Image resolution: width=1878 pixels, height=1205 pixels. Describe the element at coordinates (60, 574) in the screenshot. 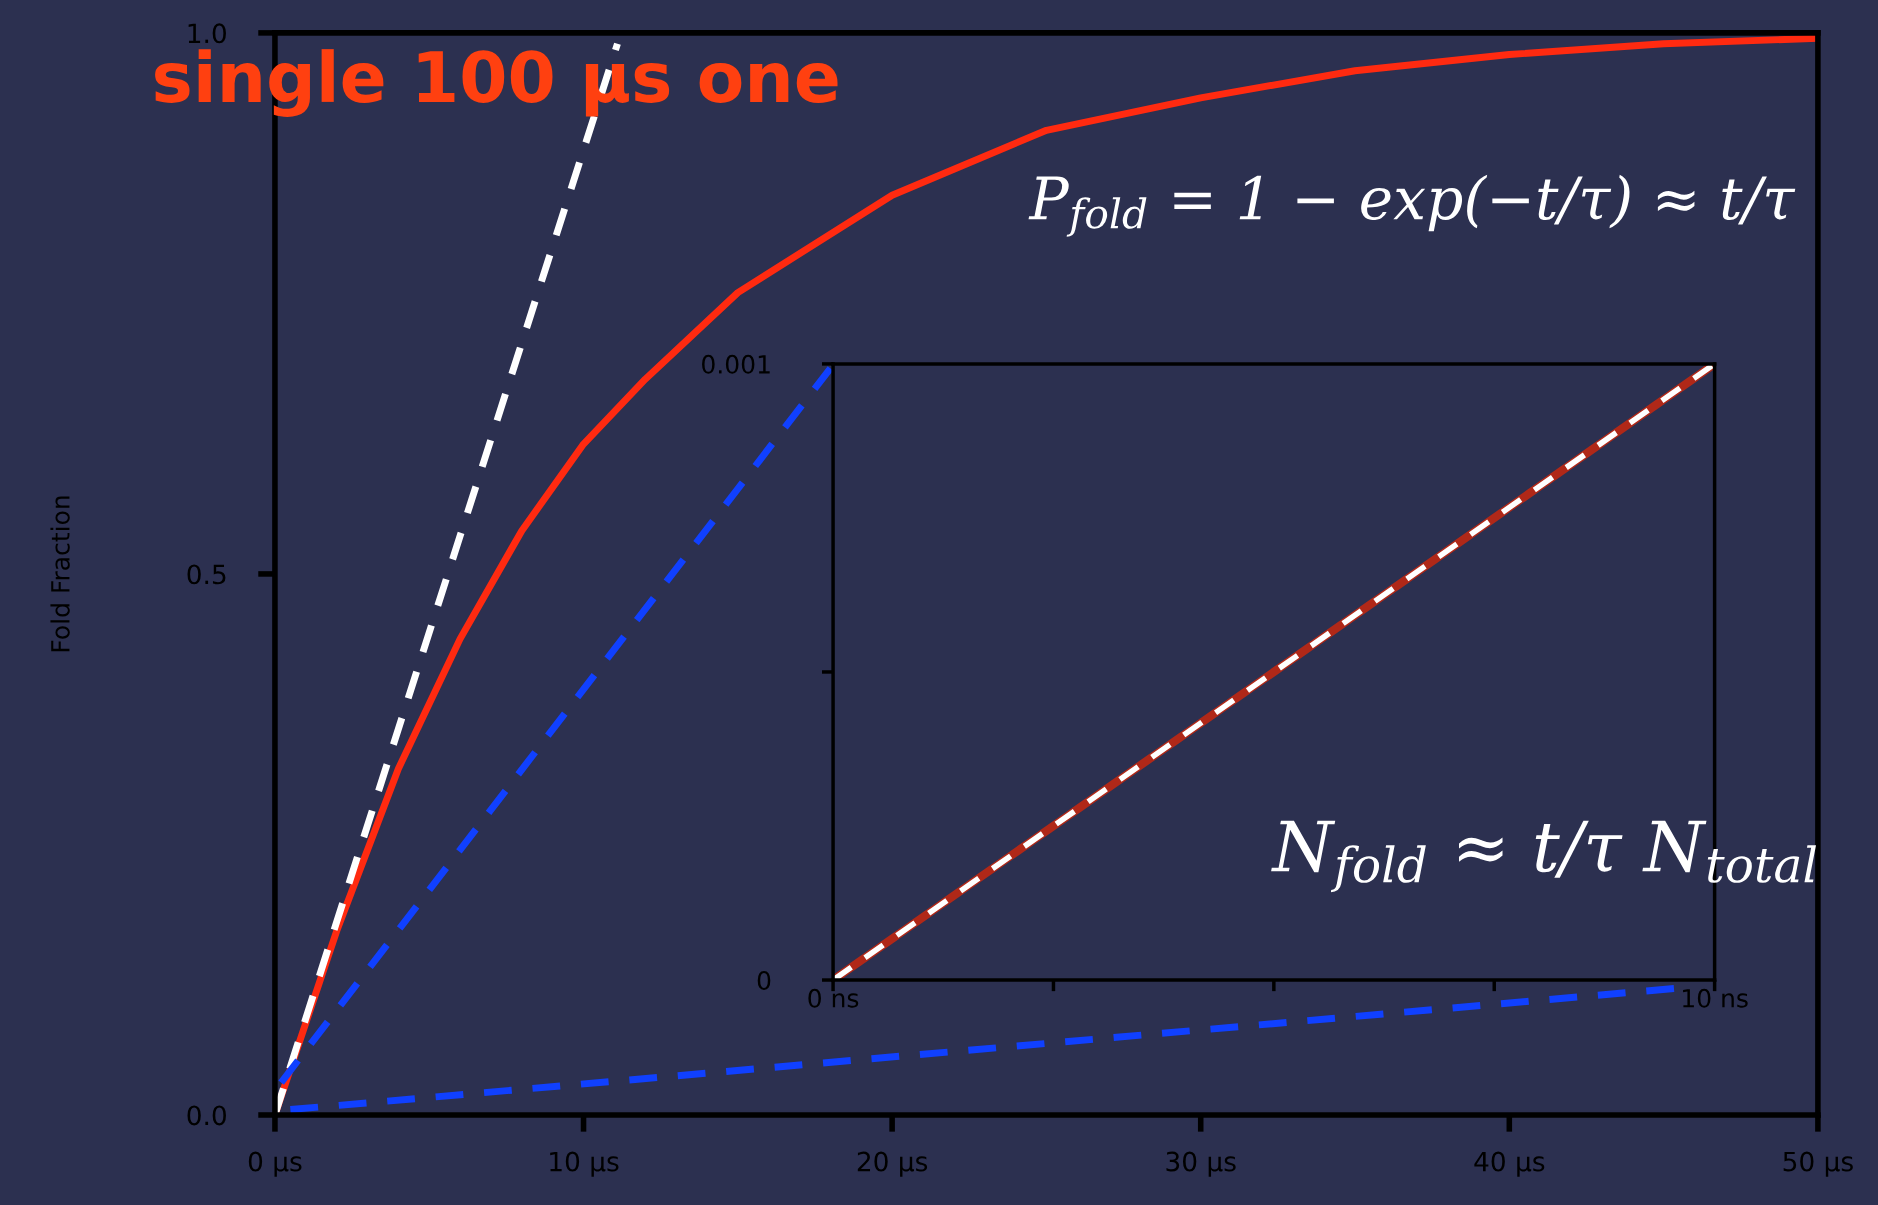

I see `y-axis-title: Fold Fraction` at that location.